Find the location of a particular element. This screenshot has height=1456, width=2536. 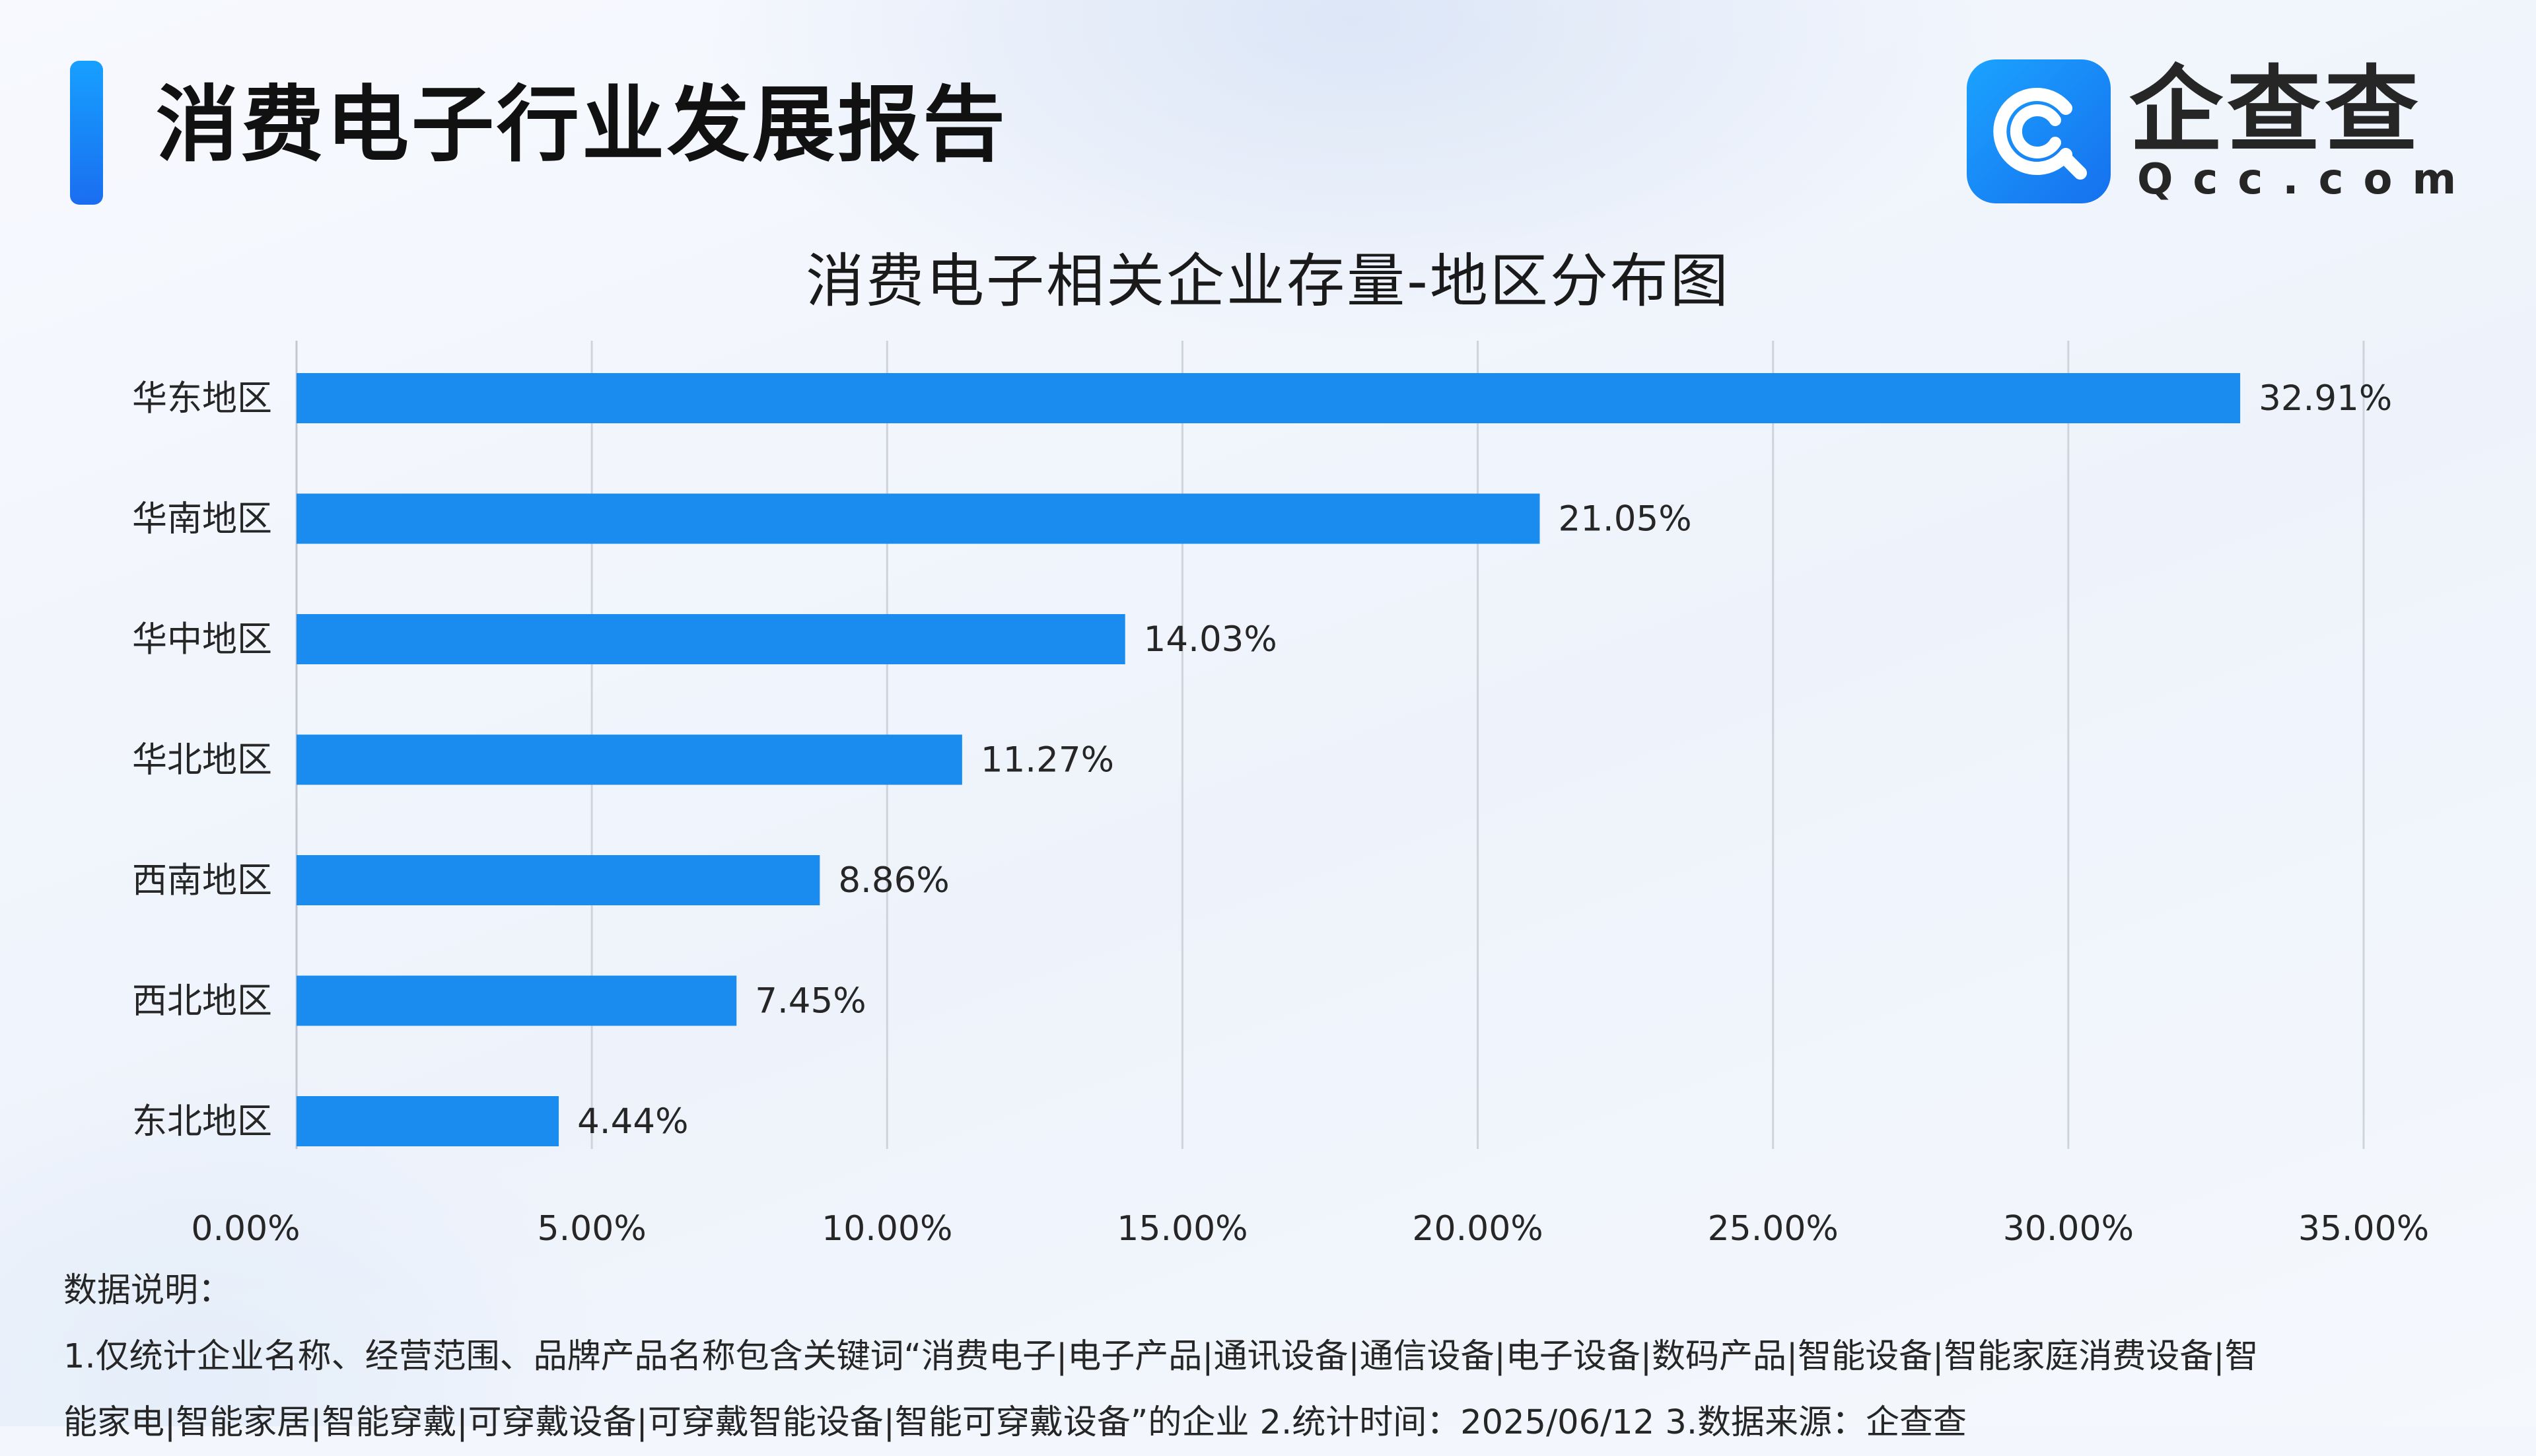

x-tick-label: 10.00% is located at coordinates (887, 1229).